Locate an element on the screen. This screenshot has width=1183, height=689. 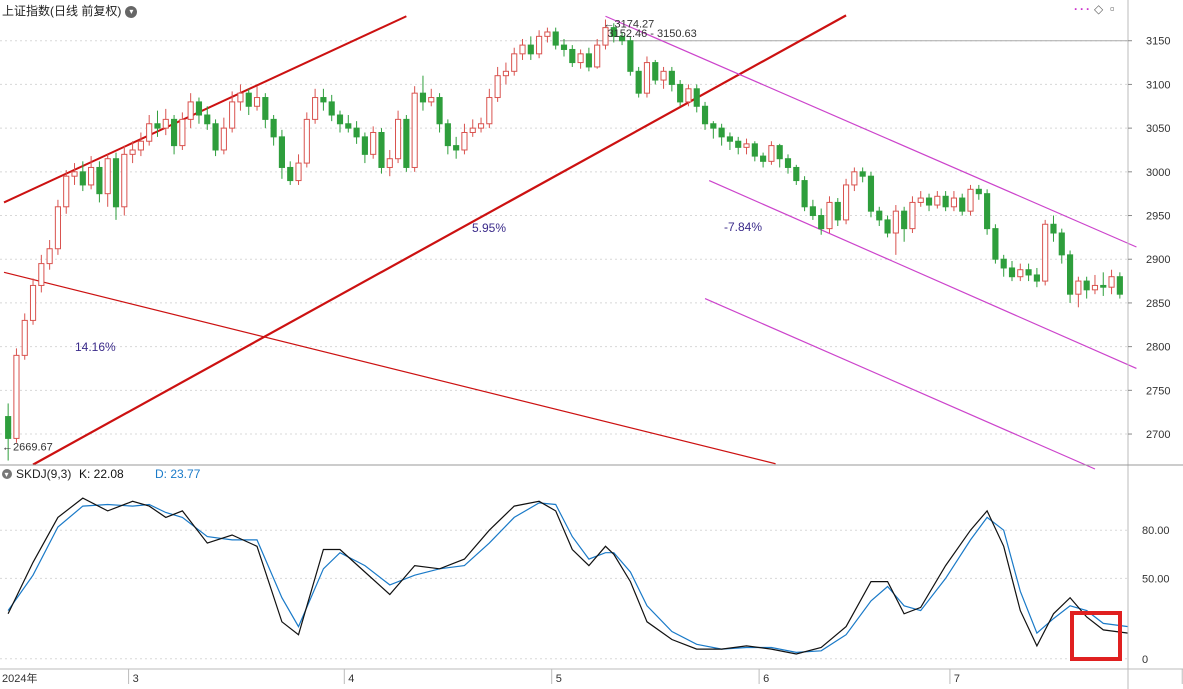
price-tick-label: 2950 is located at coordinates (1158, 217).